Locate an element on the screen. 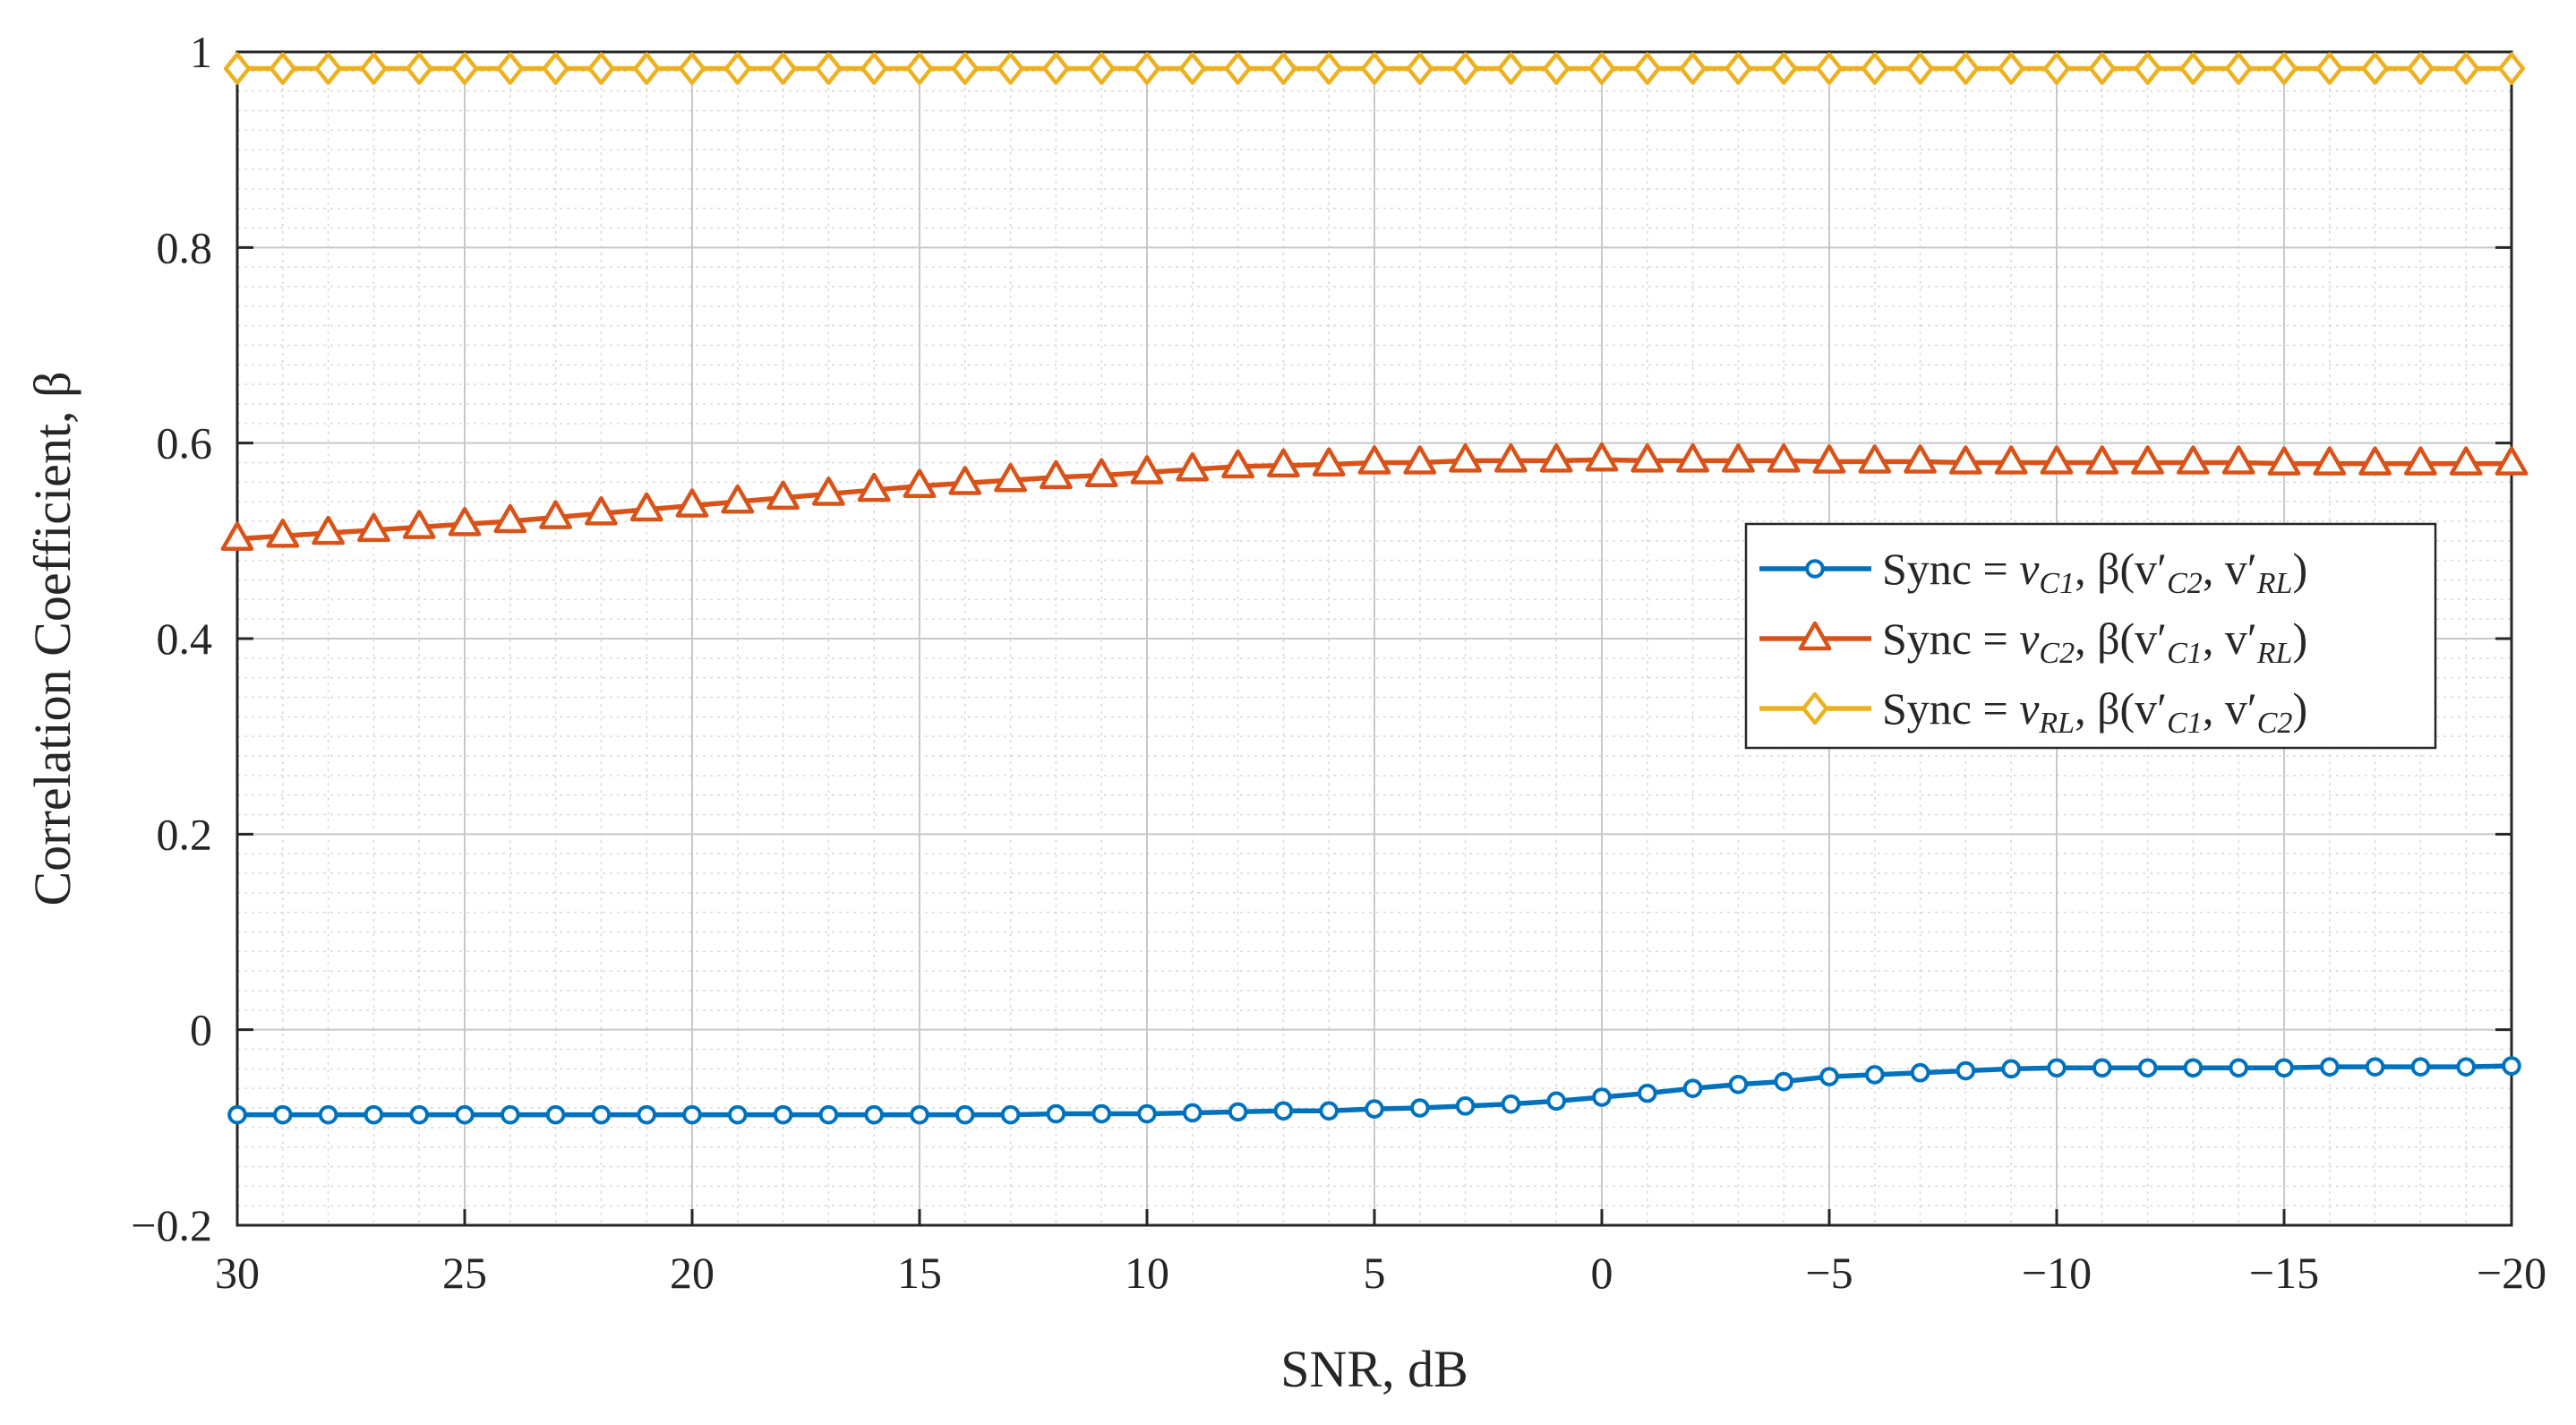  y-tick-label: 0 is located at coordinates (201, 1030).